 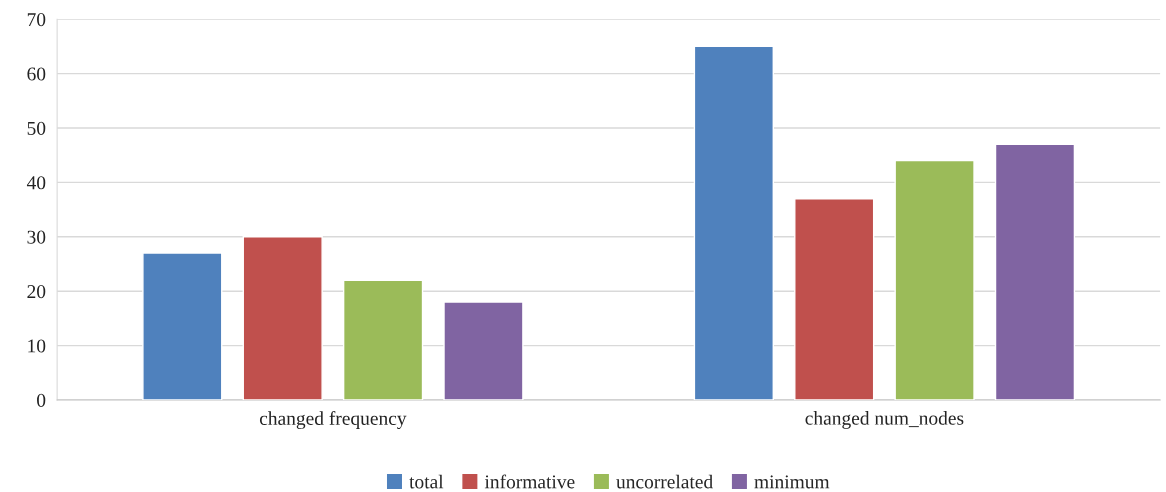 I want to click on legend-label: total, so click(x=426, y=481).